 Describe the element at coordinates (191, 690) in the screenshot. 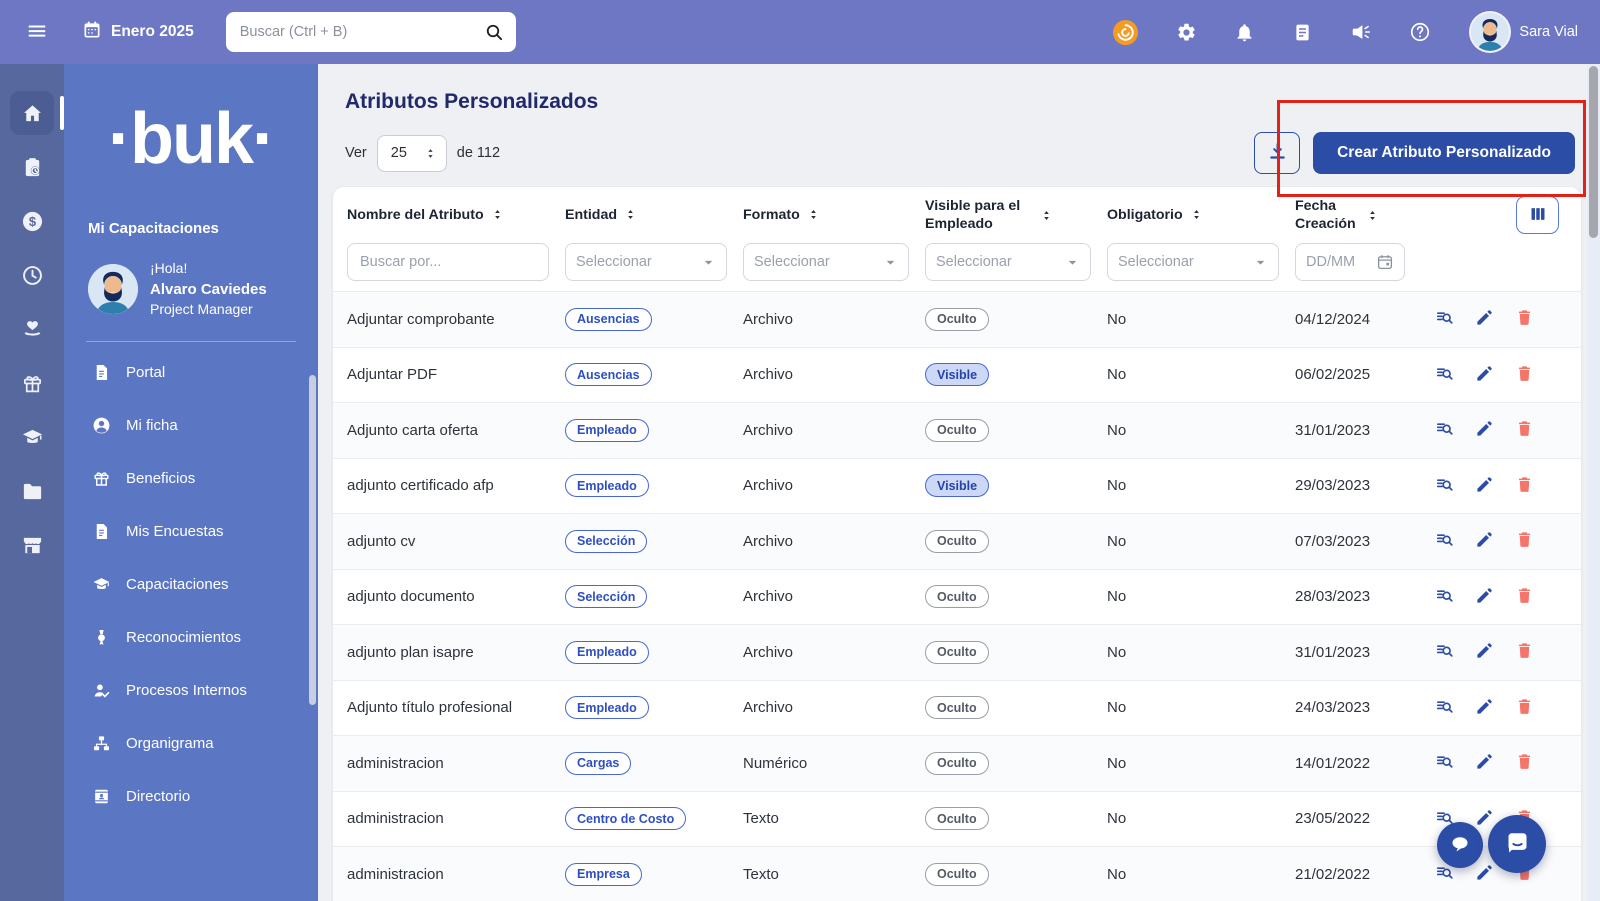

I see `sidebar-item-procesos-internos: Procesos Internos` at that location.